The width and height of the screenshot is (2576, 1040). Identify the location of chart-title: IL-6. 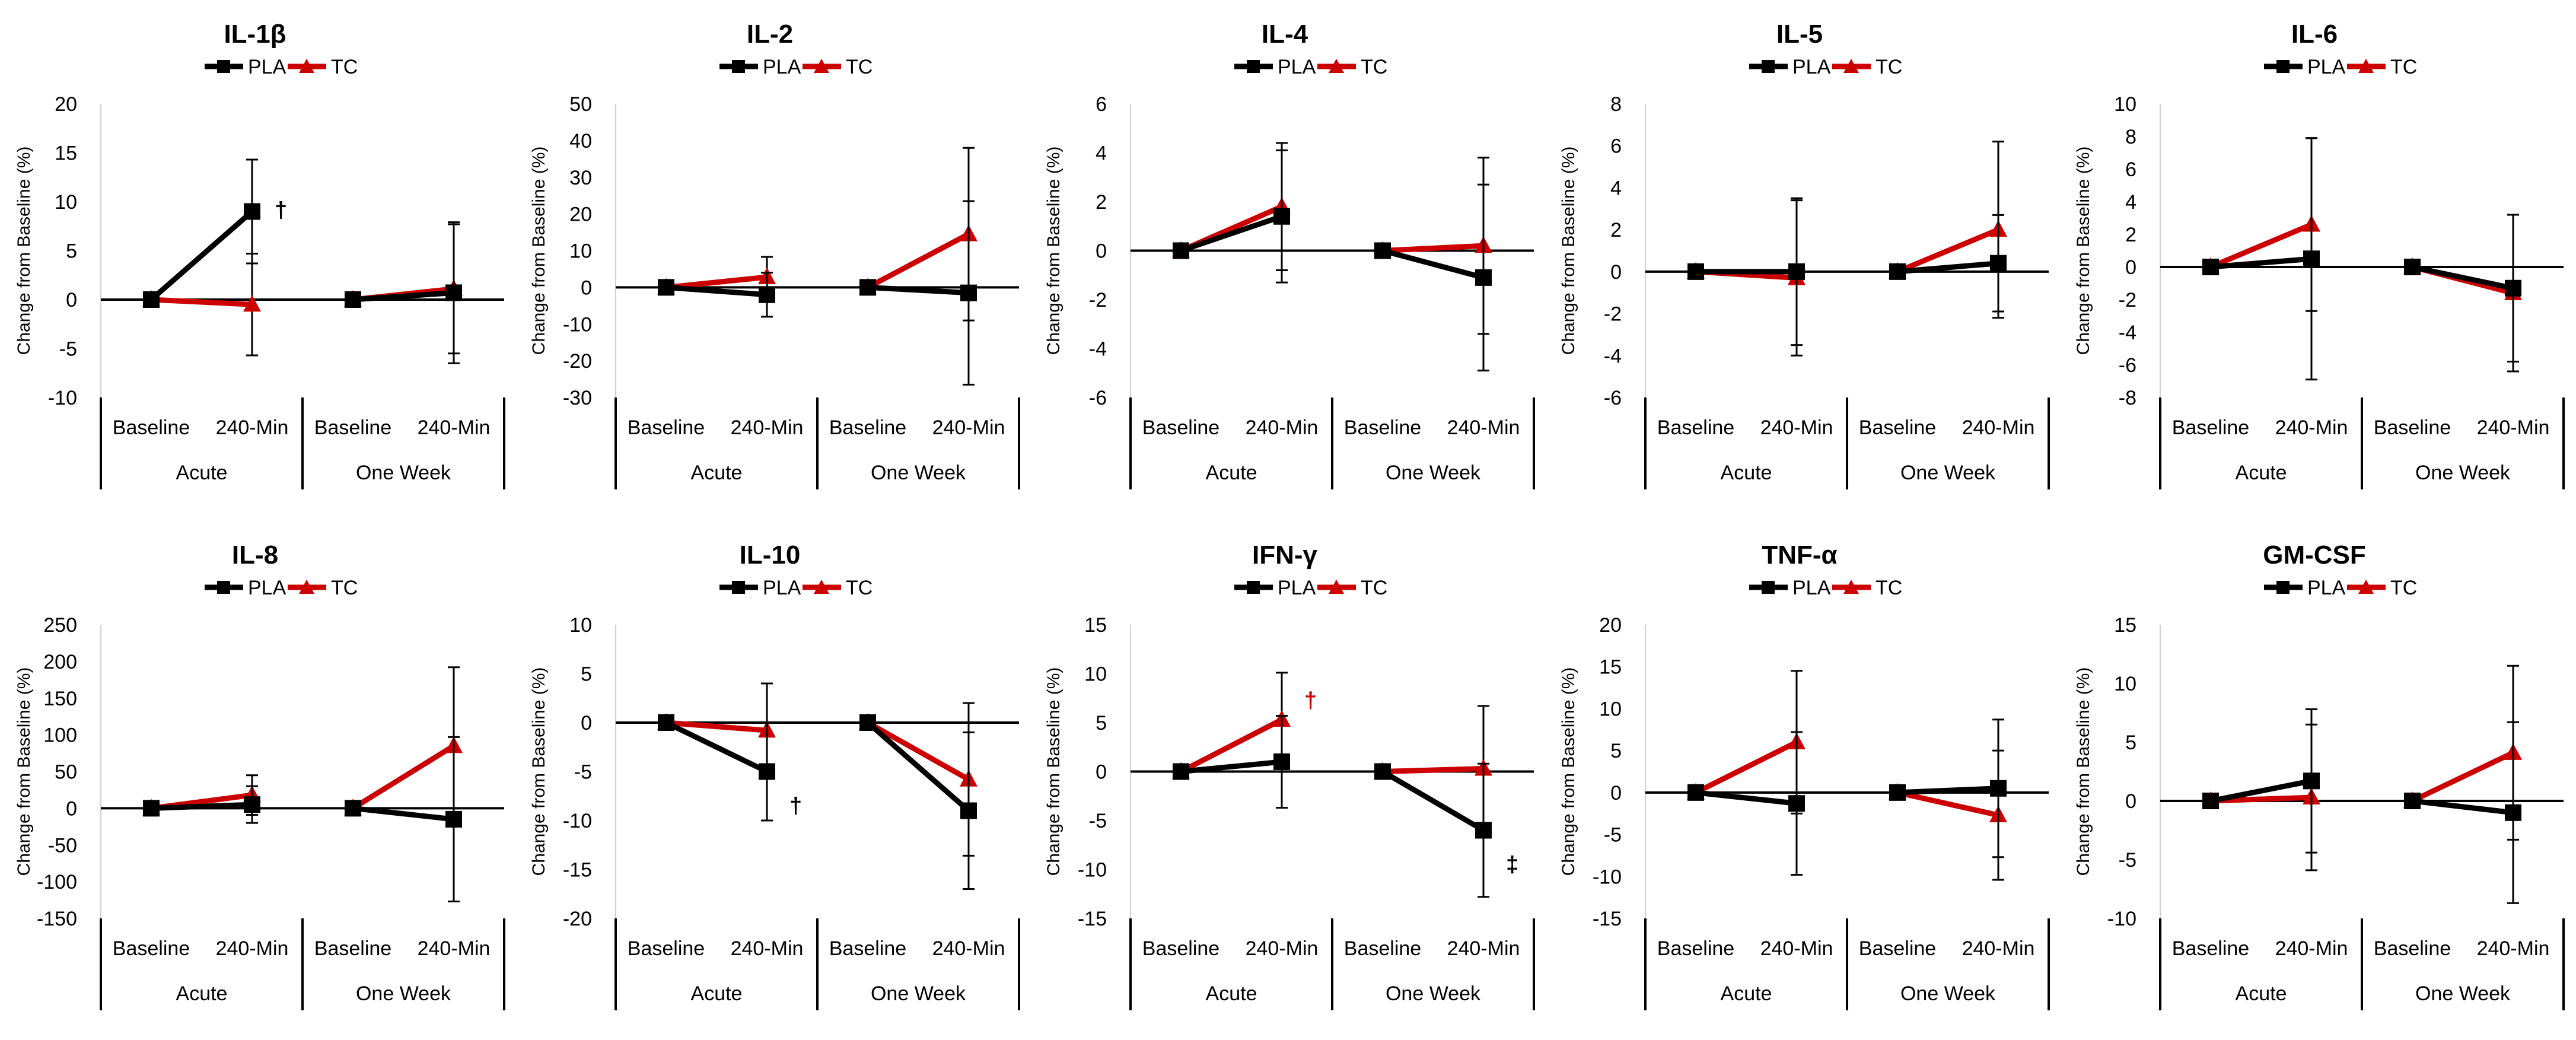
(2314, 34).